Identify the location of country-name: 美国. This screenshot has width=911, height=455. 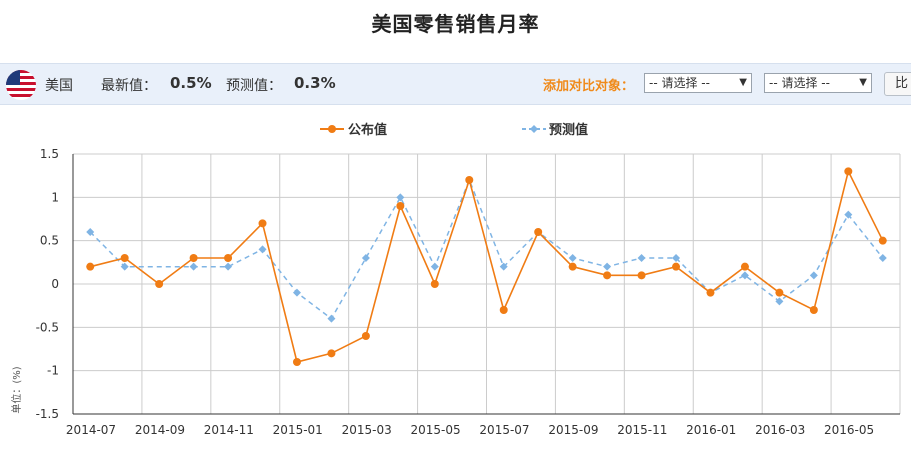
(59, 86).